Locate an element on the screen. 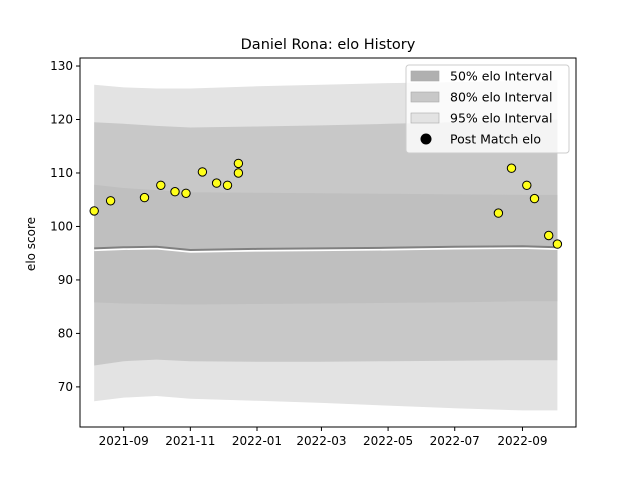  mean-highlight-line is located at coordinates (326, 249).